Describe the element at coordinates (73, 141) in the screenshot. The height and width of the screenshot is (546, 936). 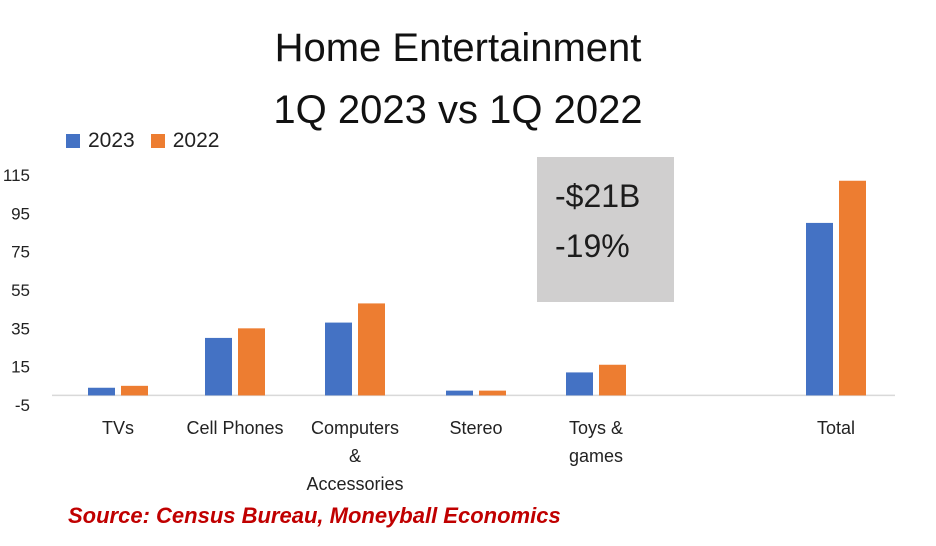
I see `legend-swatch-2023` at that location.